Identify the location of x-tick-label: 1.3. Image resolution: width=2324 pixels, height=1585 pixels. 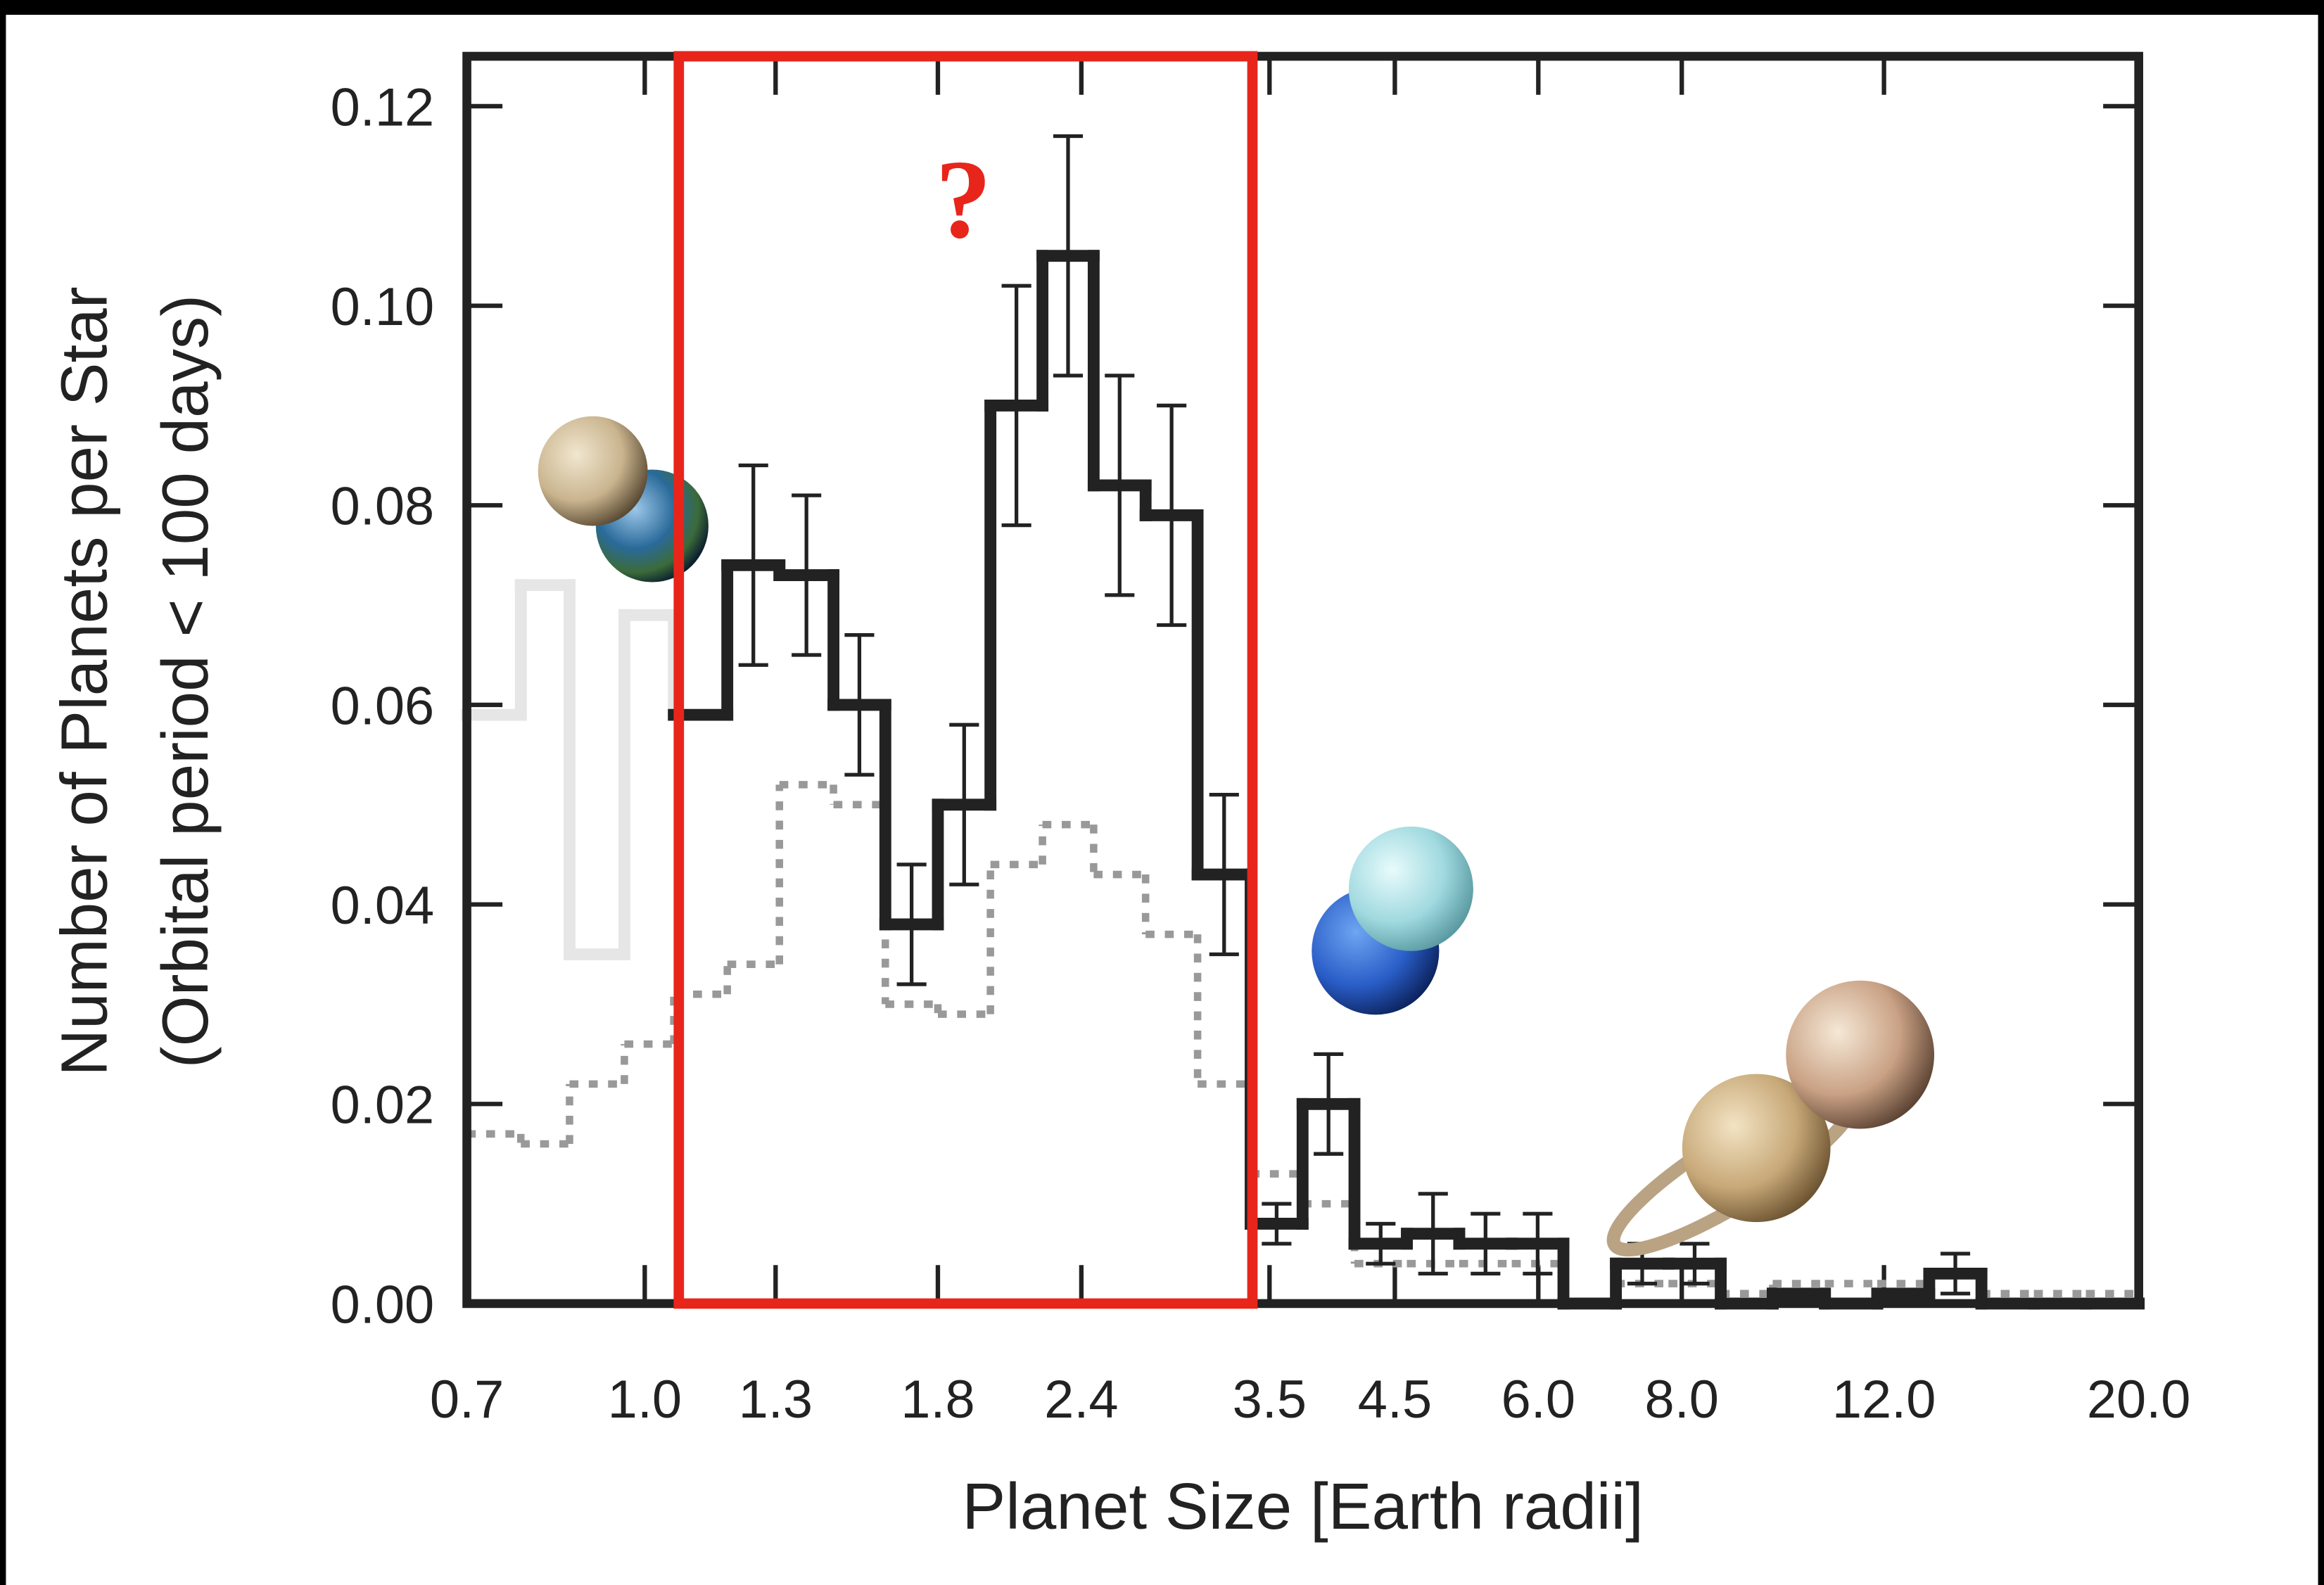
(776, 1400).